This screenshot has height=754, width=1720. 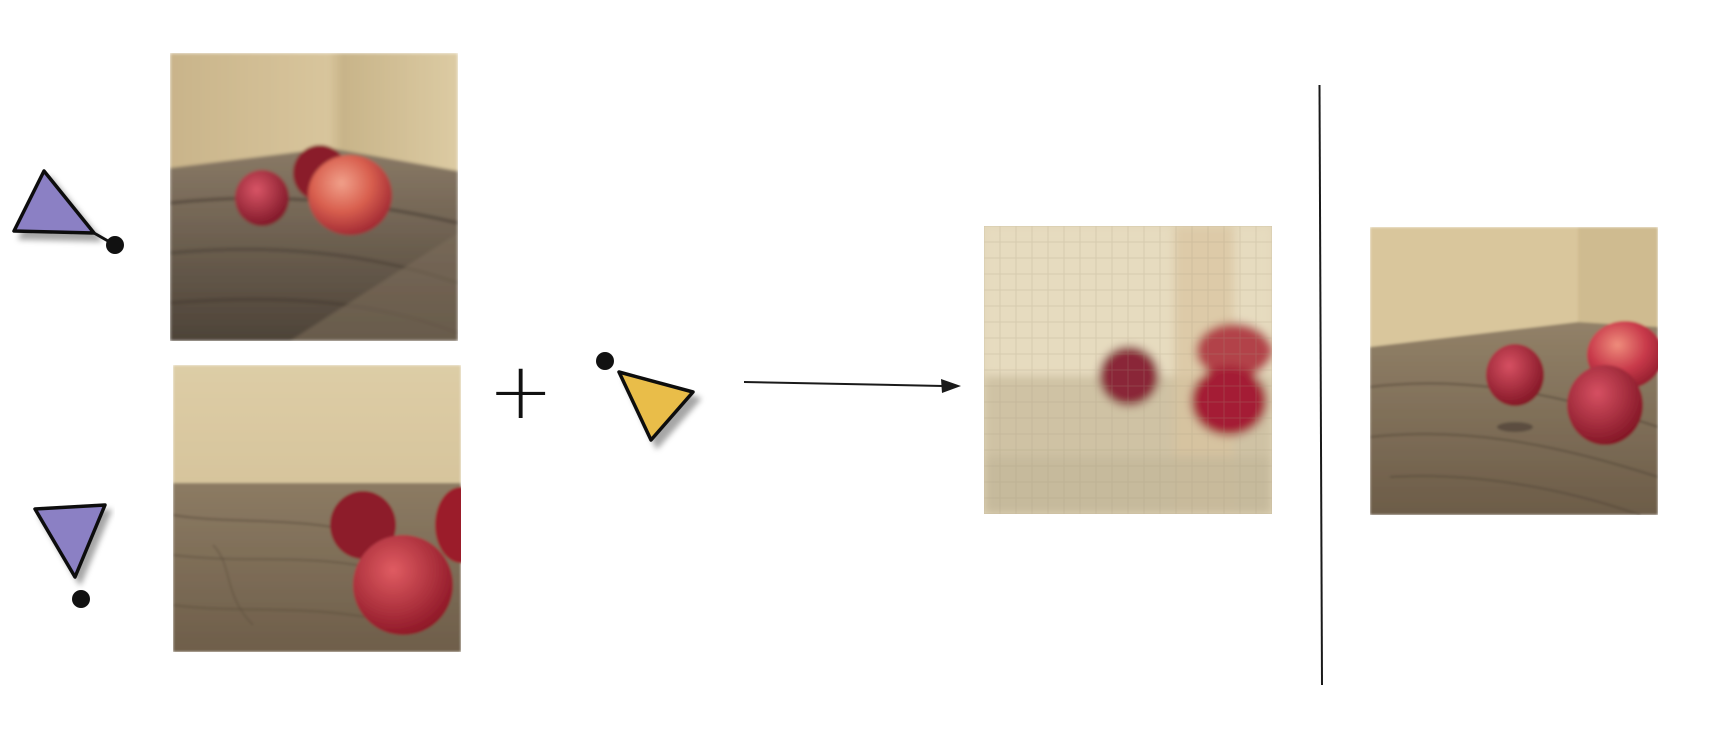 I want to click on divider-line, so click(x=1321, y=385).